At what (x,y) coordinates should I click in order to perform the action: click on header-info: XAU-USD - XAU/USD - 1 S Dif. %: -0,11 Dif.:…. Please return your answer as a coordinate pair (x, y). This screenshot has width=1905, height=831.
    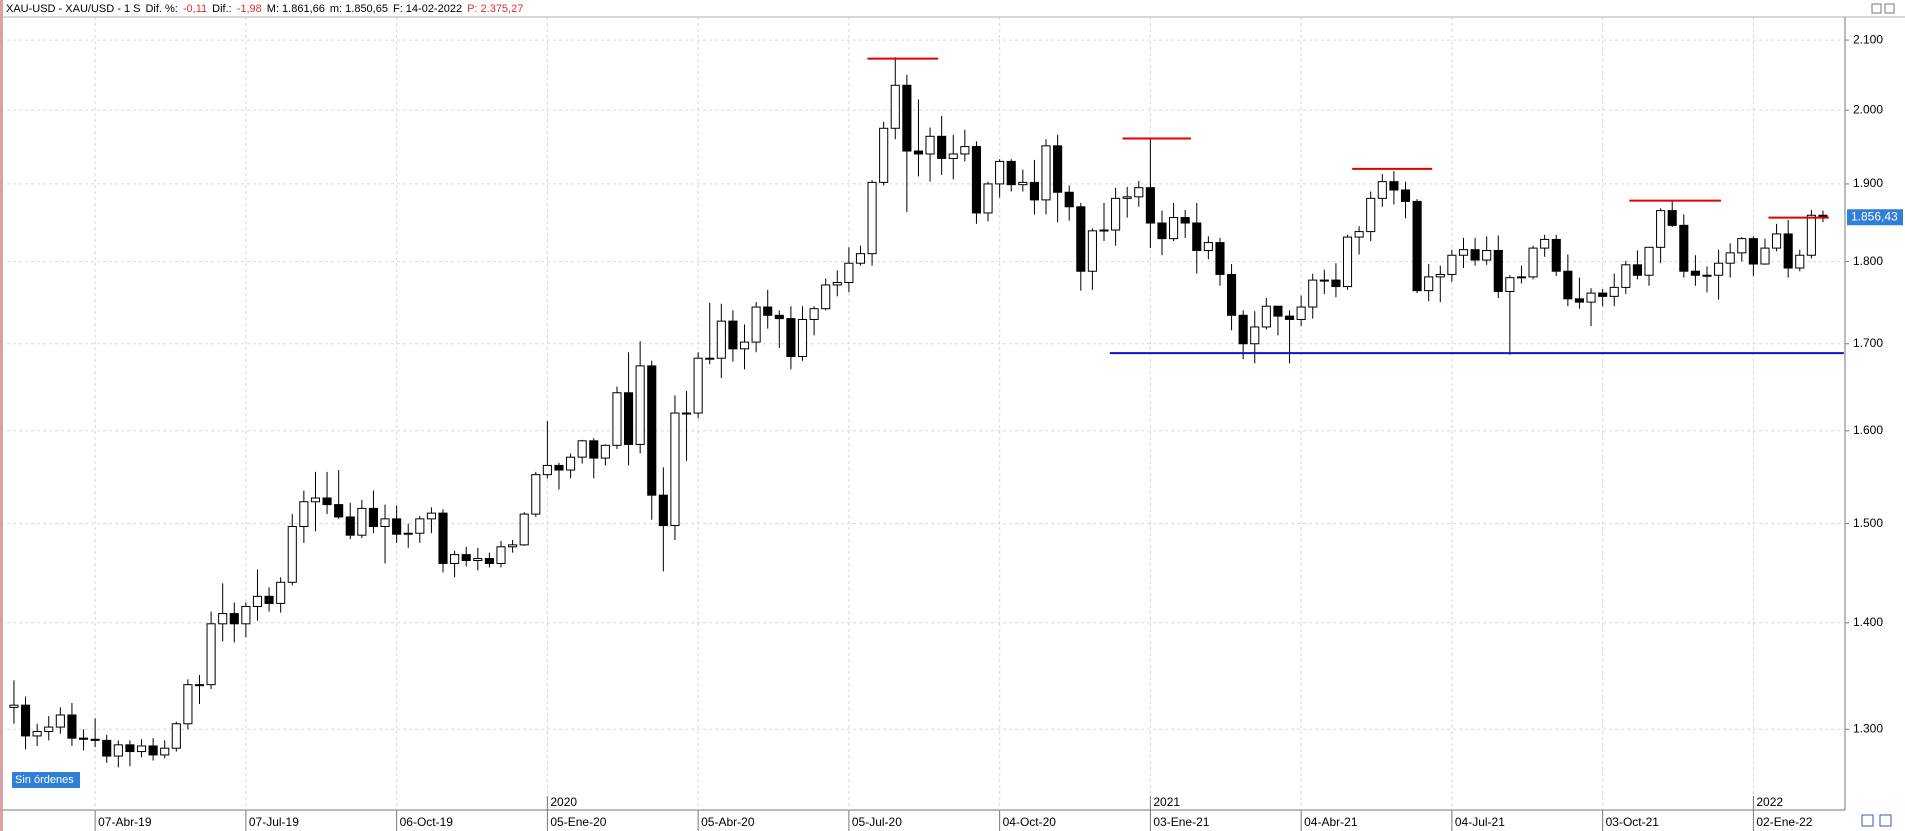
    Looking at the image, I should click on (264, 9).